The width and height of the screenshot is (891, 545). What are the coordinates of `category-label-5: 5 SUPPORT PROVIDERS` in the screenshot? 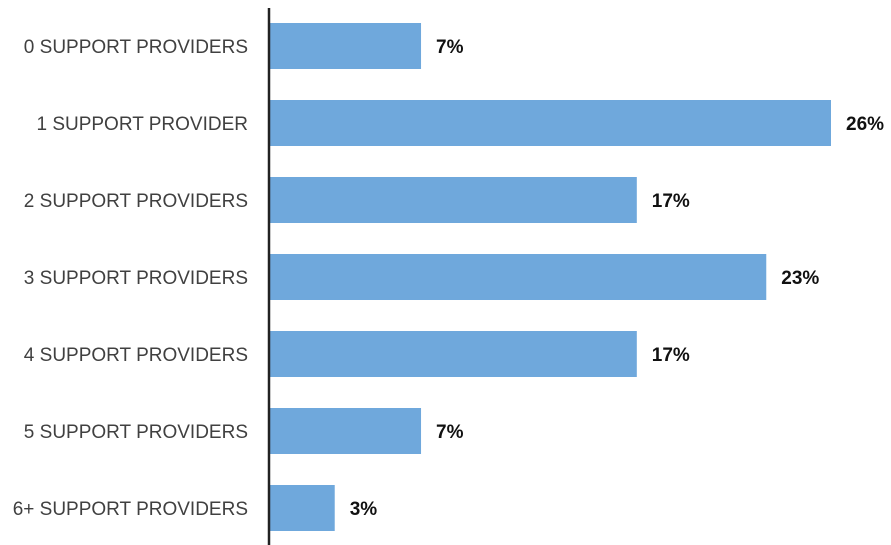 It's located at (136, 432).